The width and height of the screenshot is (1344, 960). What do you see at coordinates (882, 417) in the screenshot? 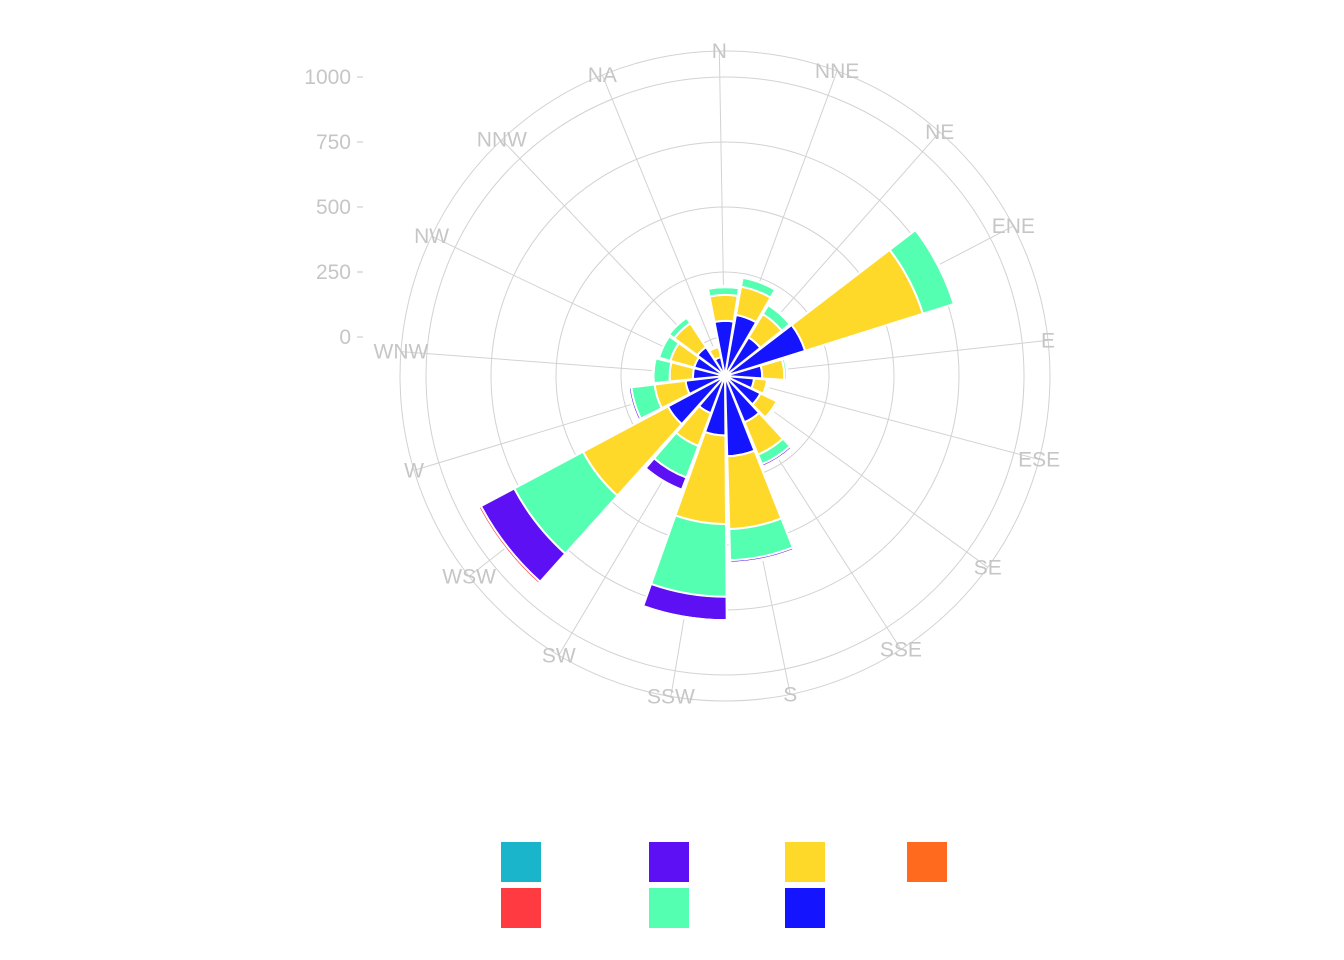
I see `spoke-ese` at bounding box center [882, 417].